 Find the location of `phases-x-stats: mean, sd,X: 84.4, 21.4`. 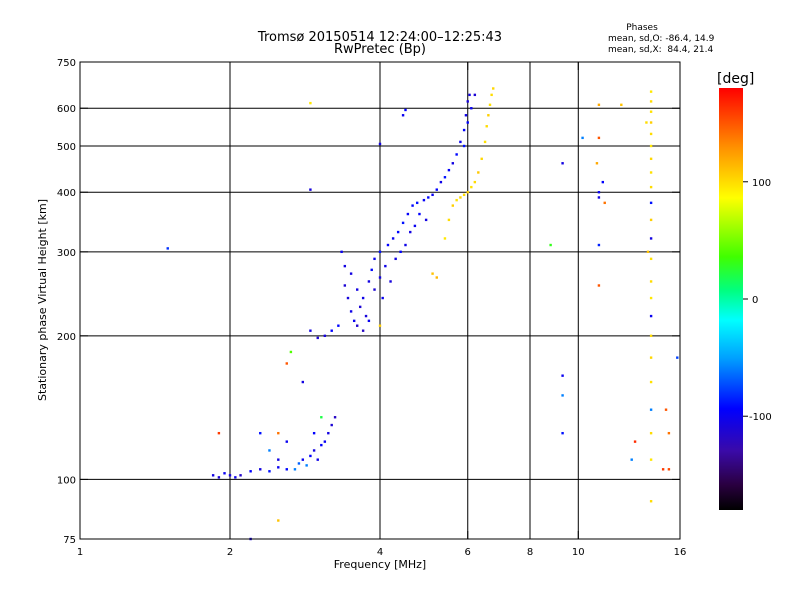

phases-x-stats: mean, sd,X: 84.4, 21.4 is located at coordinates (661, 50).